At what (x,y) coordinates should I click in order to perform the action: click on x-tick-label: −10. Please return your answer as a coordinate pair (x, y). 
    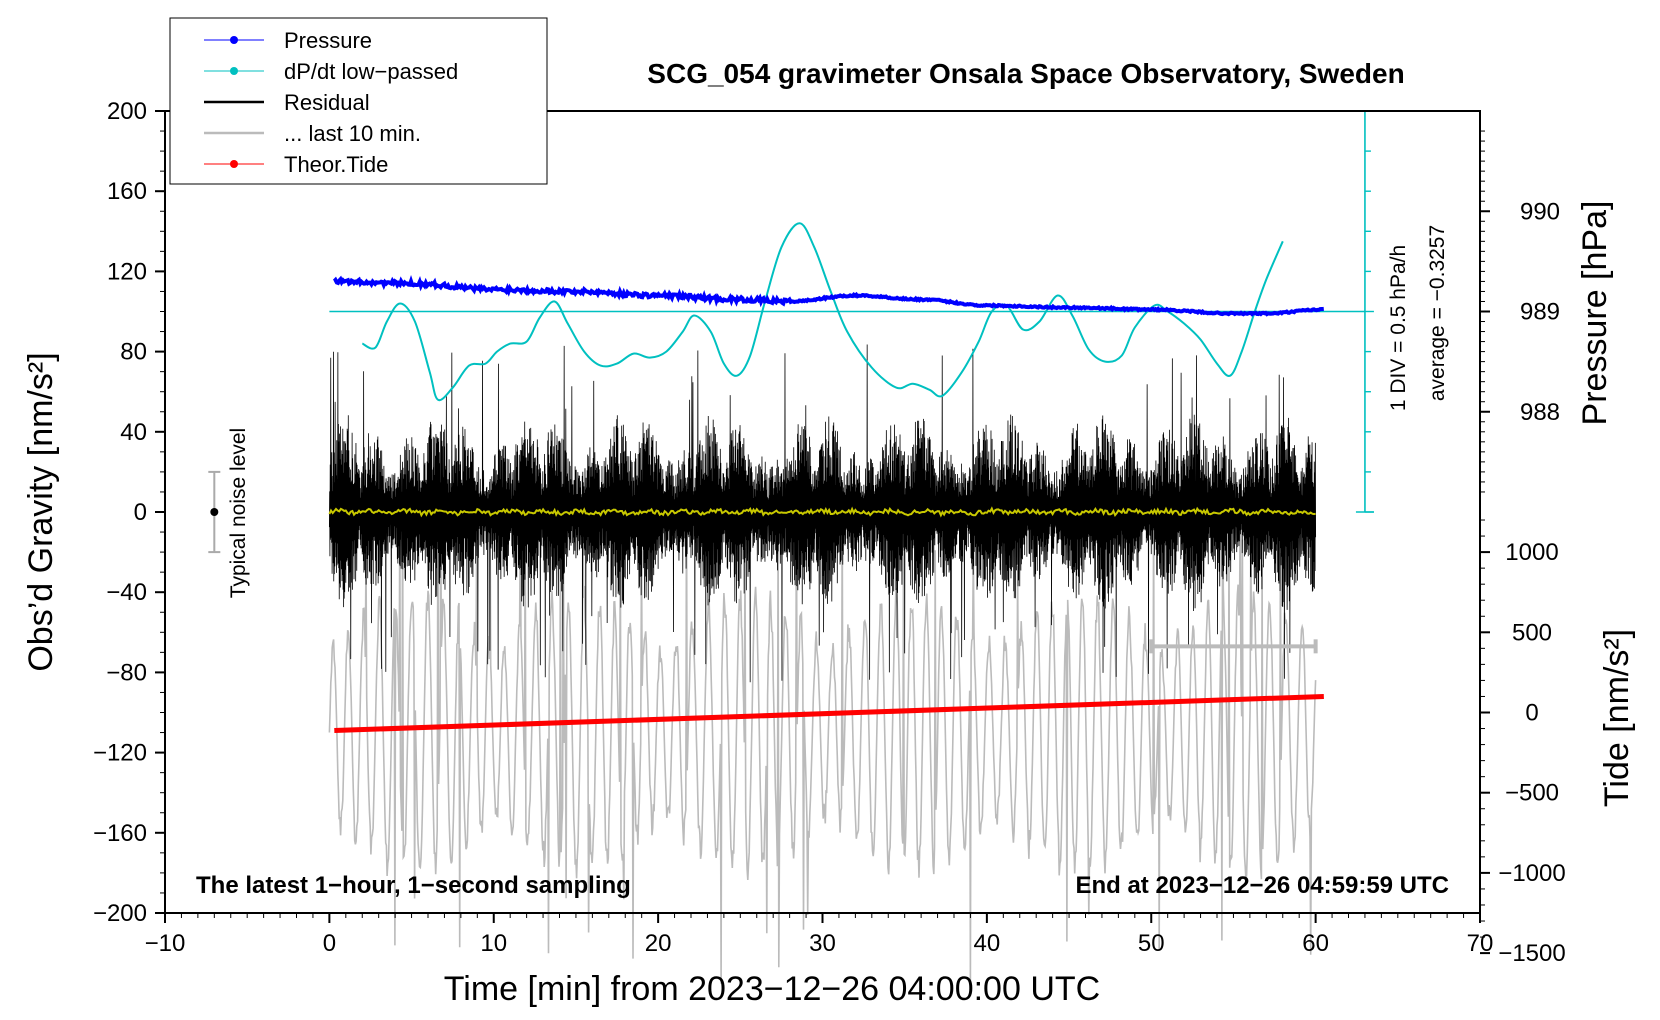
    Looking at the image, I should click on (165, 943).